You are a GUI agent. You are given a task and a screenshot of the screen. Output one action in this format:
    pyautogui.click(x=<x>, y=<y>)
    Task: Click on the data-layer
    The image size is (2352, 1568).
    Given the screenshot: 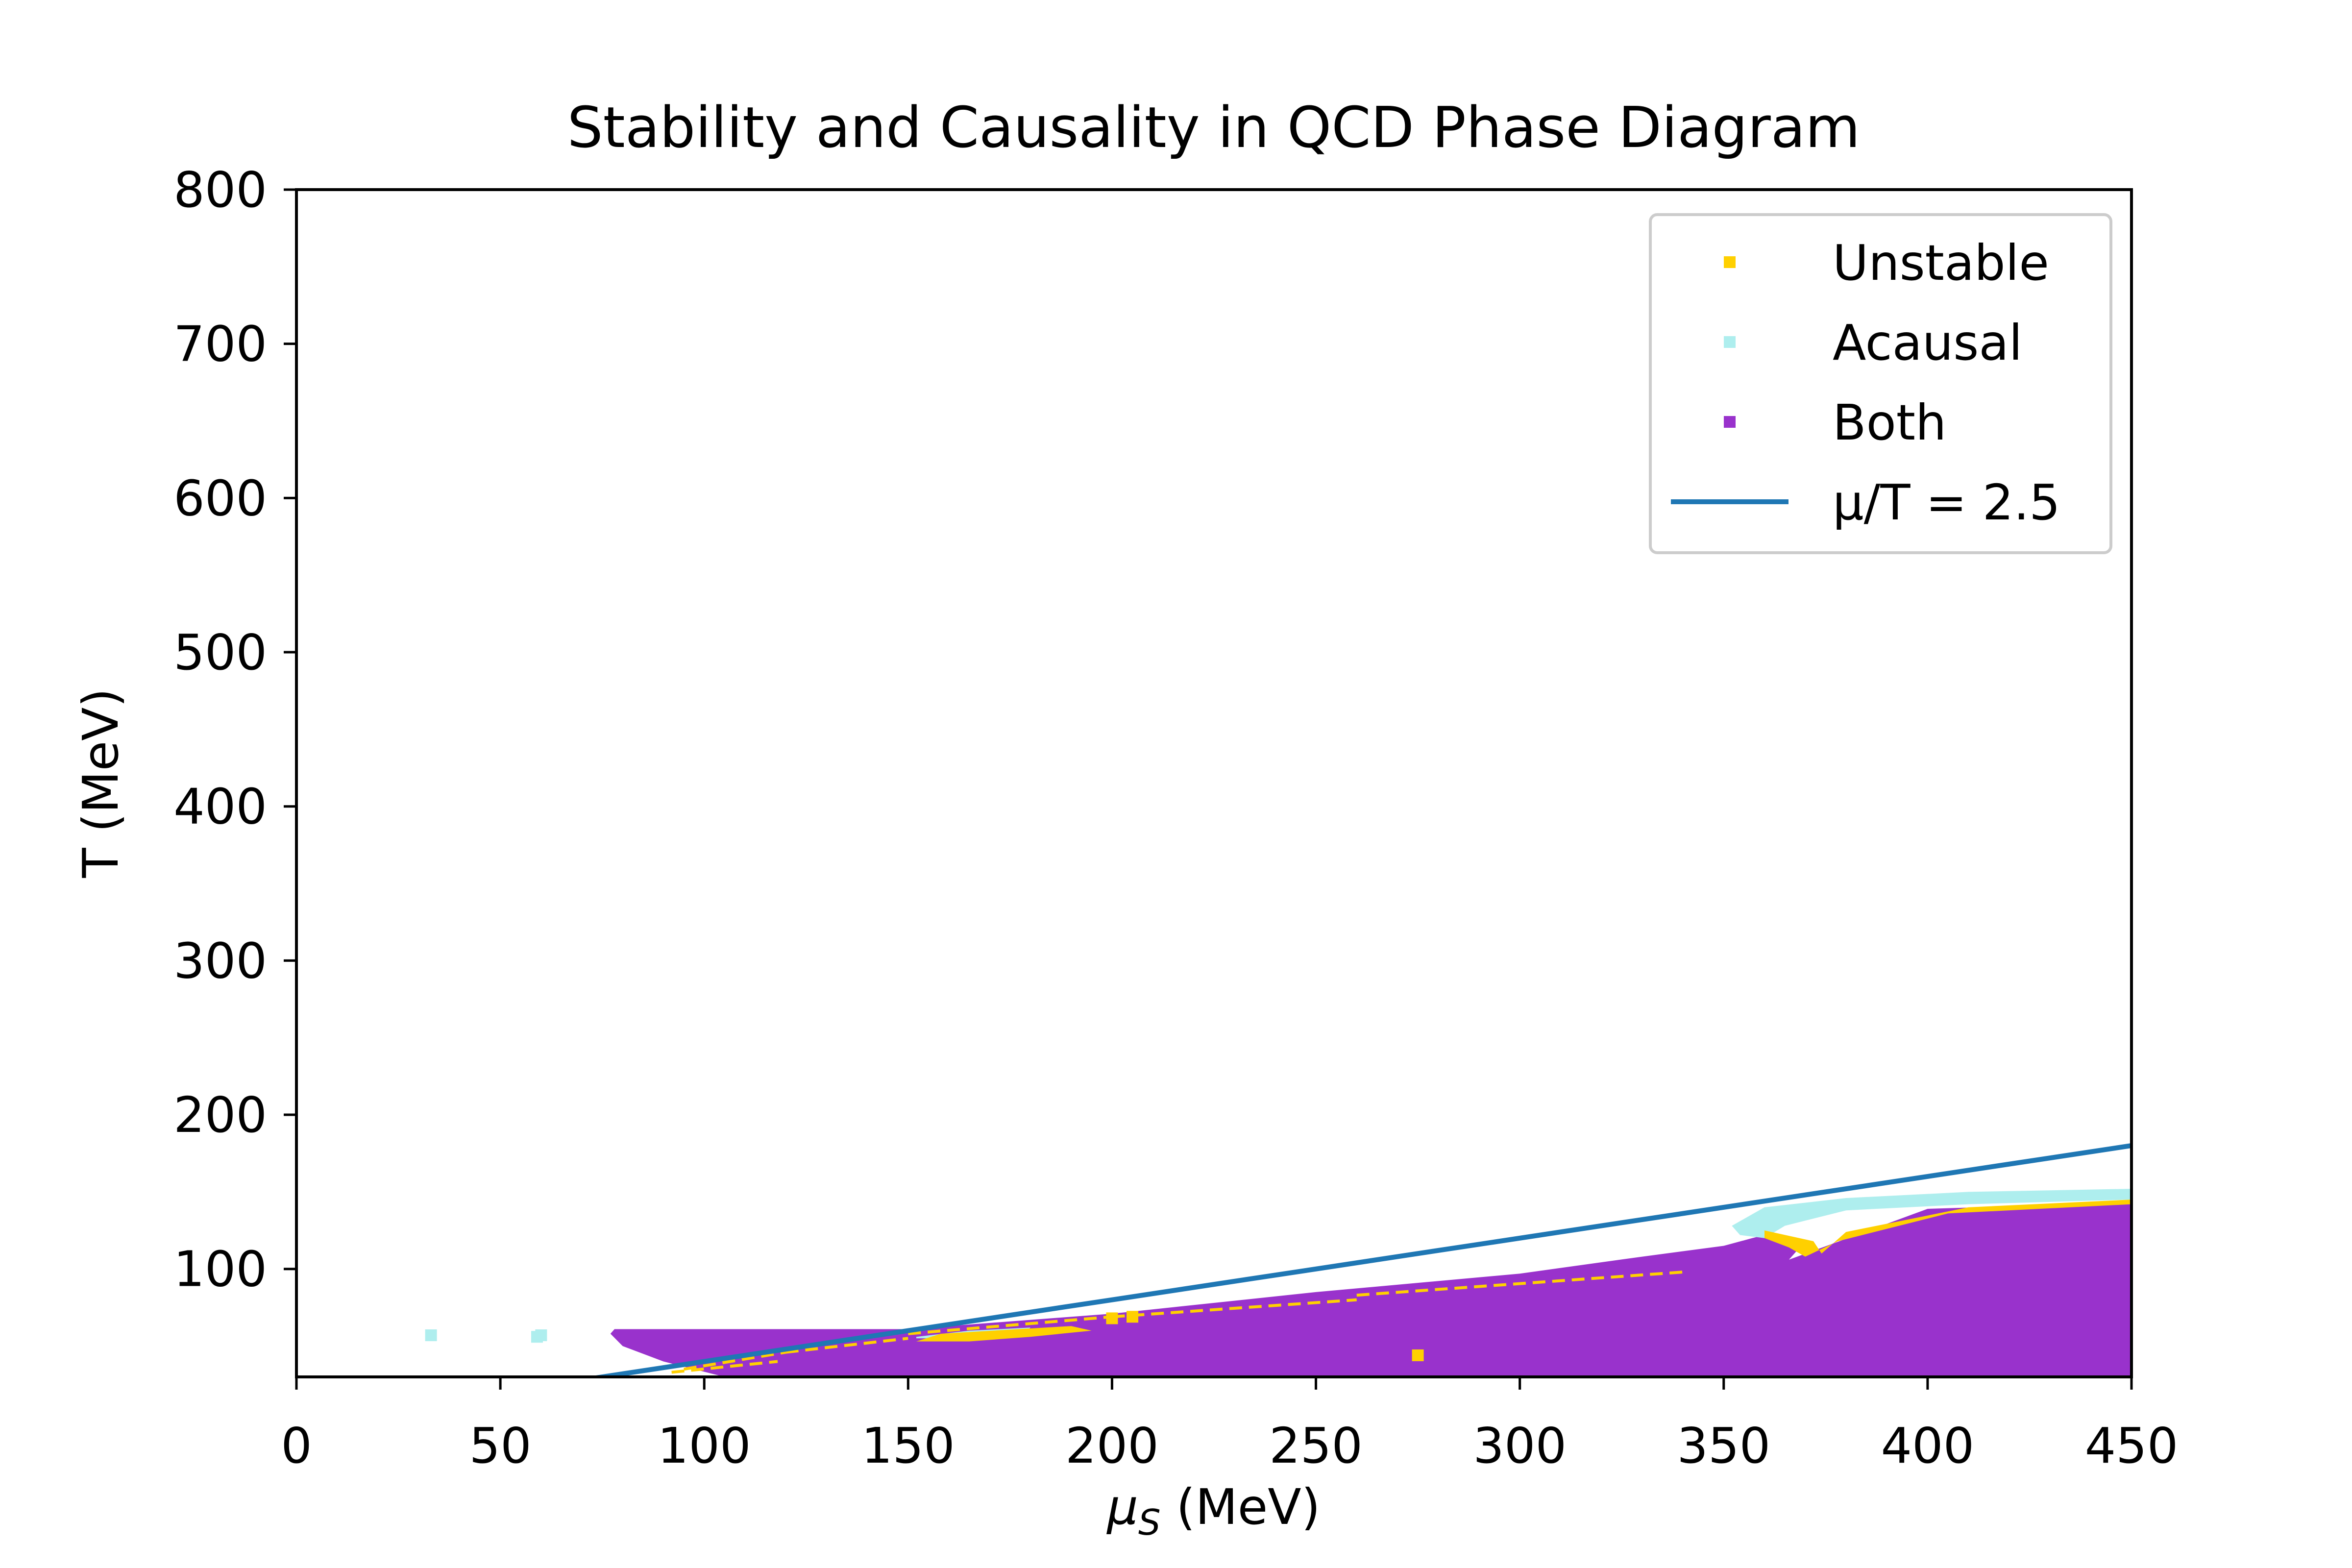 What is the action you would take?
    pyautogui.click(x=1278, y=1260)
    